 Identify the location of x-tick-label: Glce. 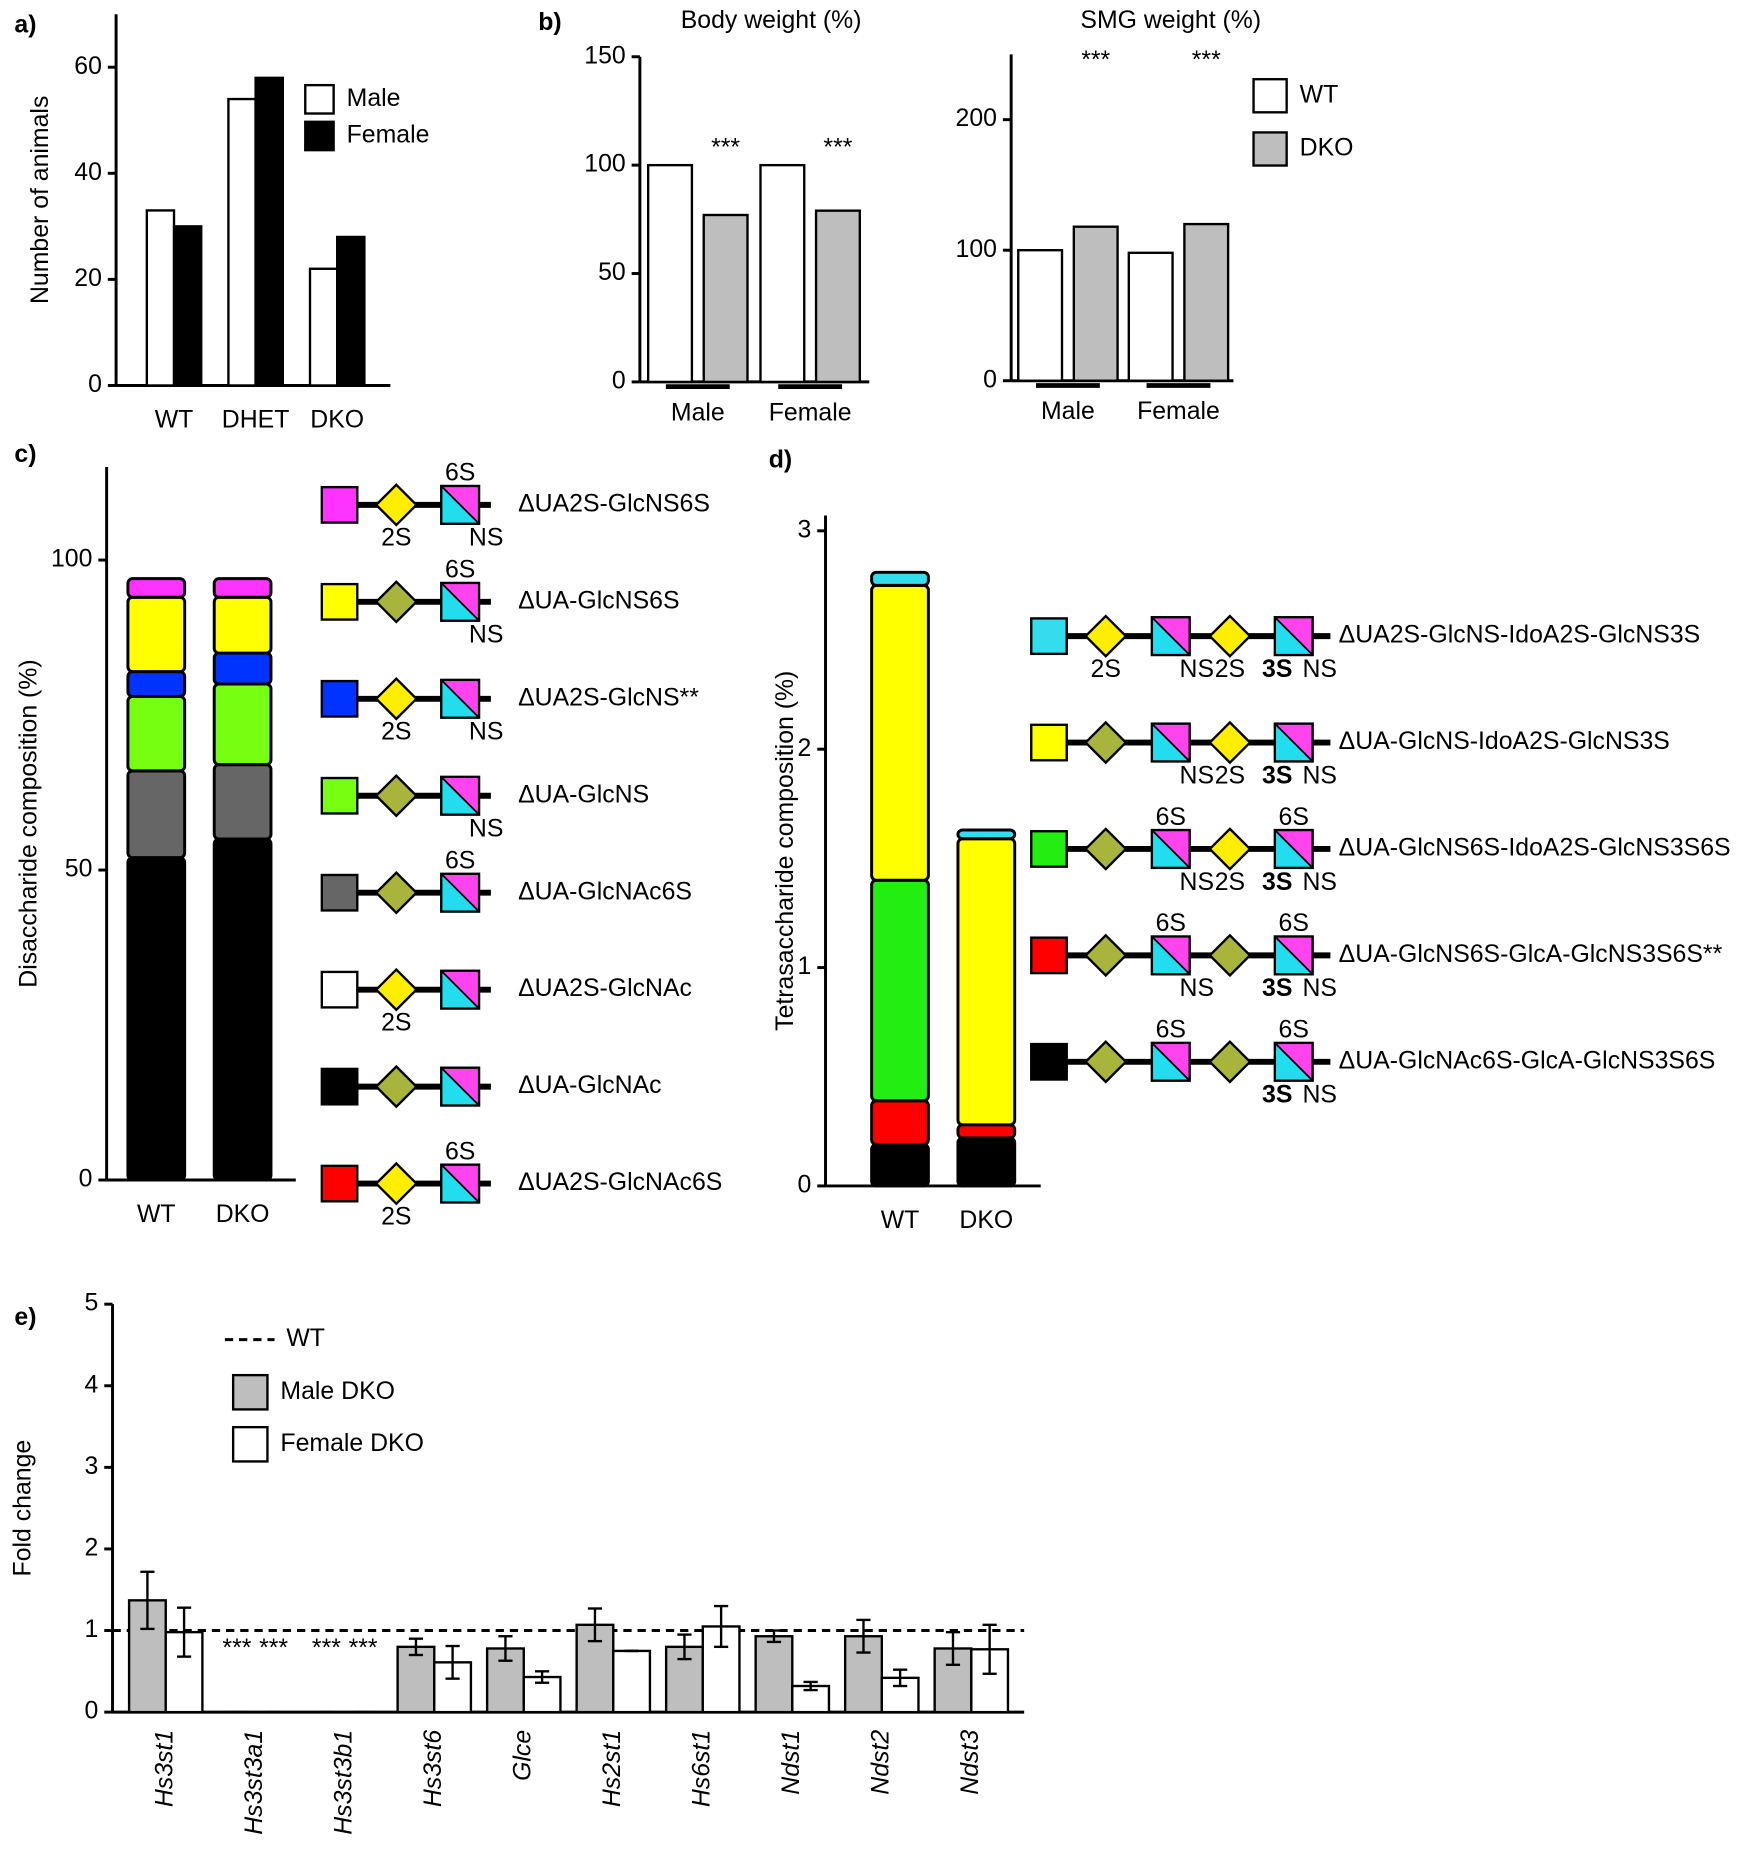
(522, 1755).